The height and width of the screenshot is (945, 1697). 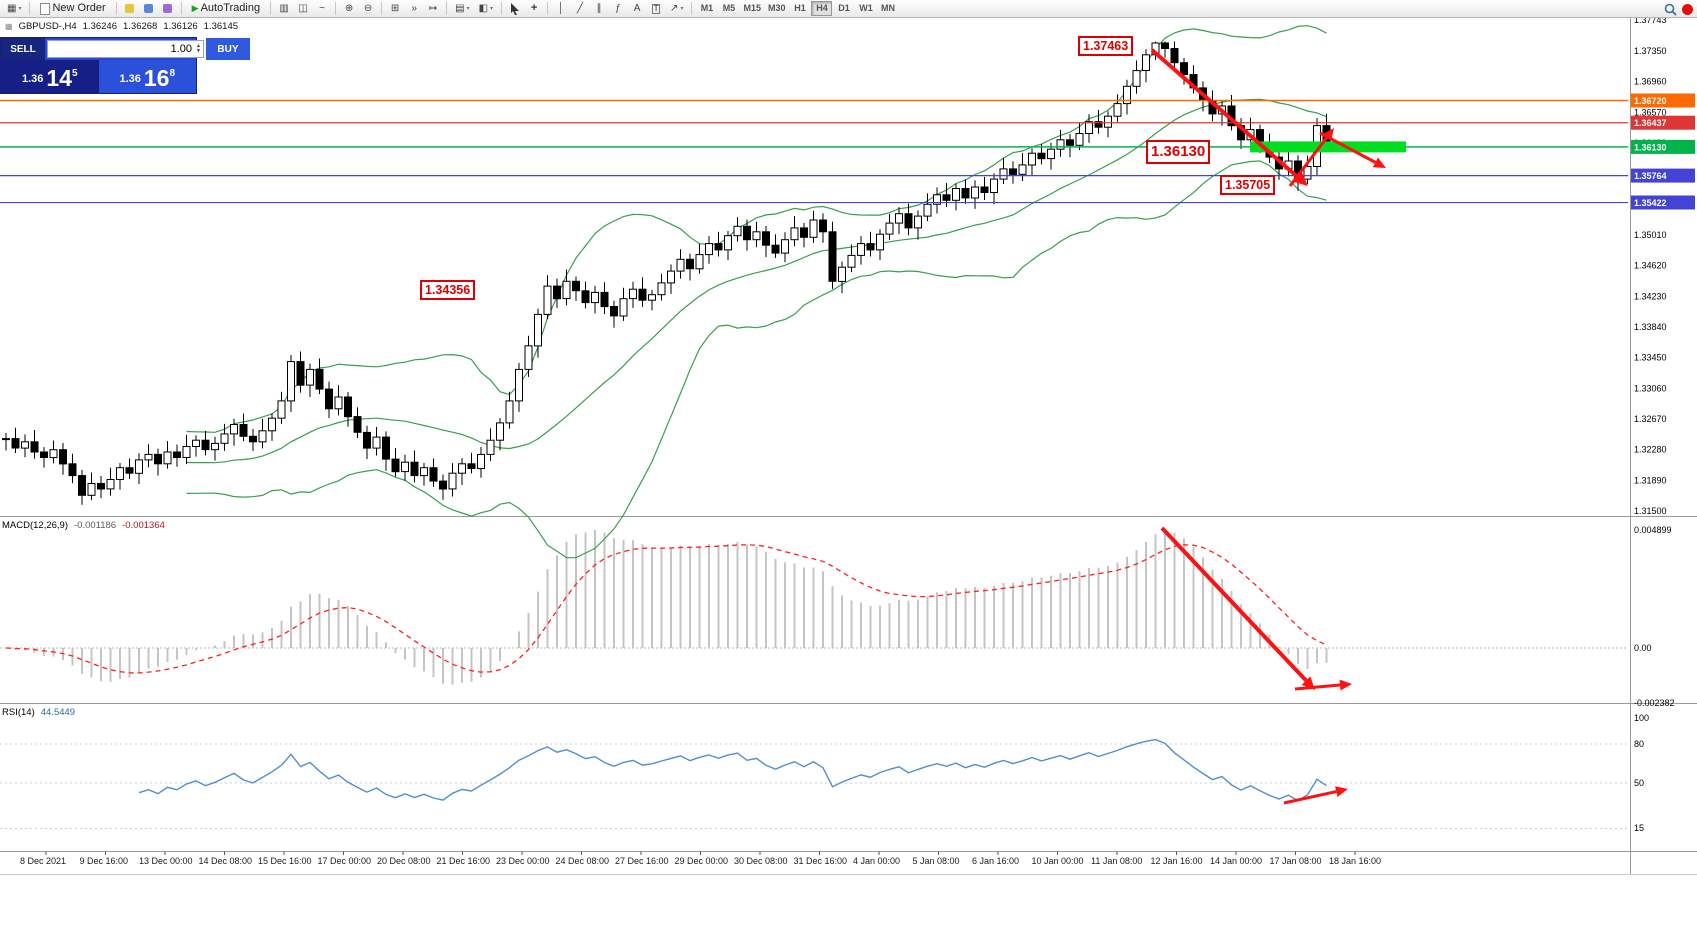 What do you see at coordinates (50, 76) in the screenshot?
I see `sell-price: 1.36 14 5` at bounding box center [50, 76].